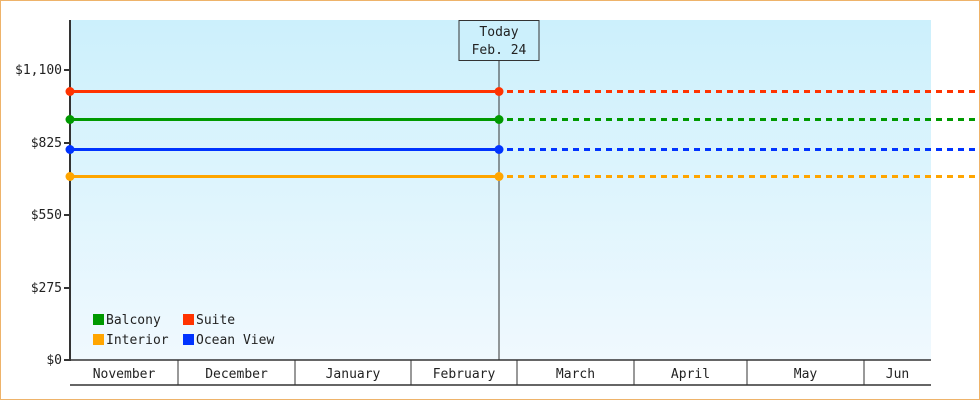  I want to click on y-tick-label: $0, so click(54, 360).